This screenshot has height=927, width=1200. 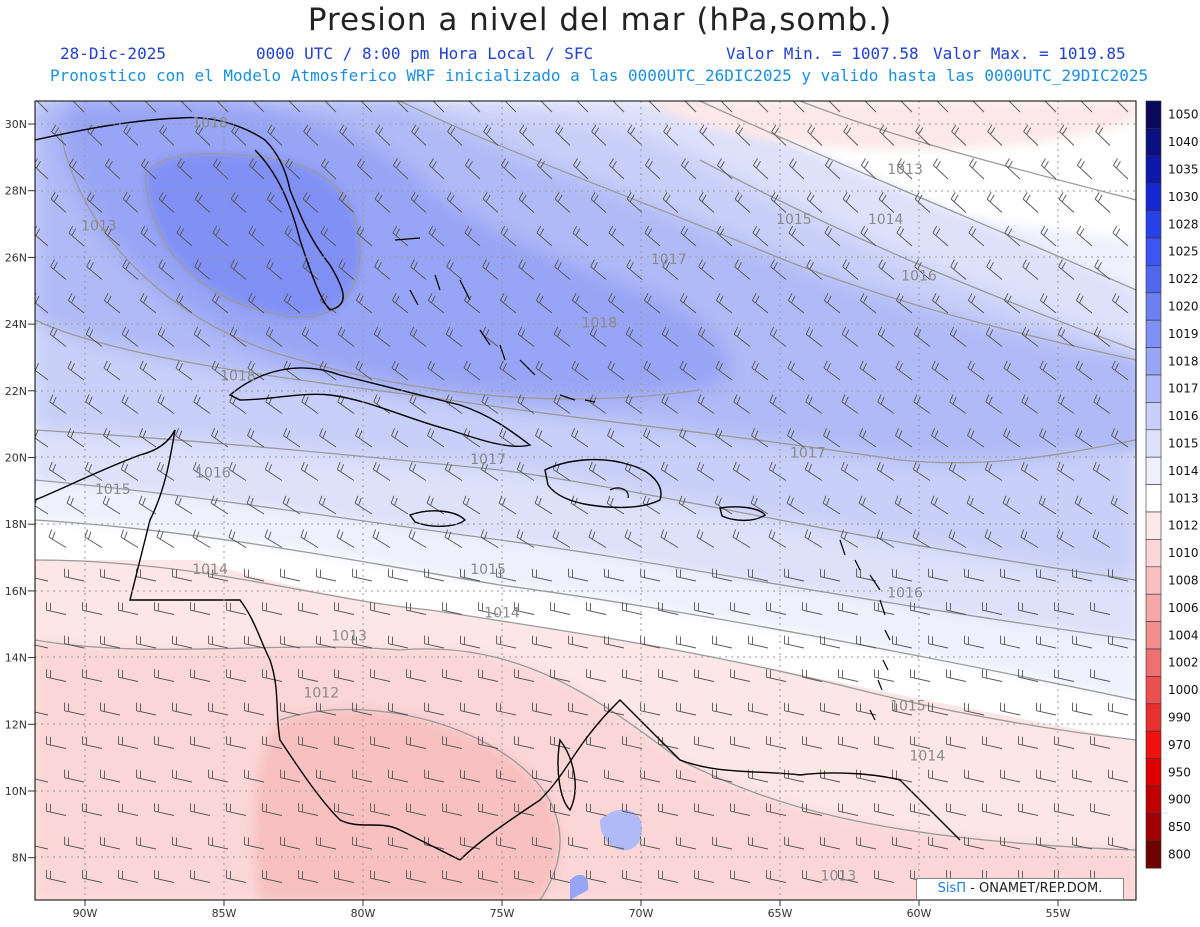 What do you see at coordinates (16, 791) in the screenshot?
I see `latitude-label: 10N` at bounding box center [16, 791].